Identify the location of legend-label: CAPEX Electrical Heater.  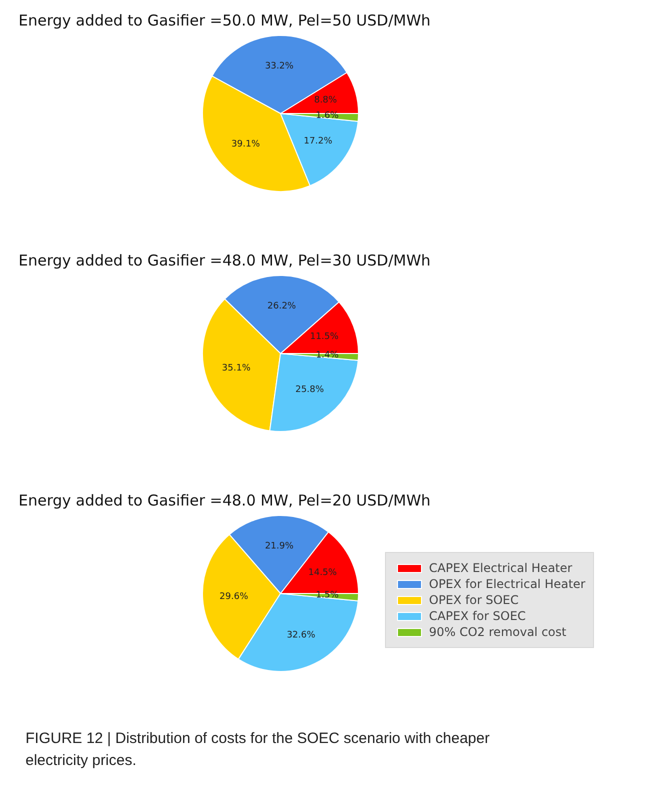
(500, 568).